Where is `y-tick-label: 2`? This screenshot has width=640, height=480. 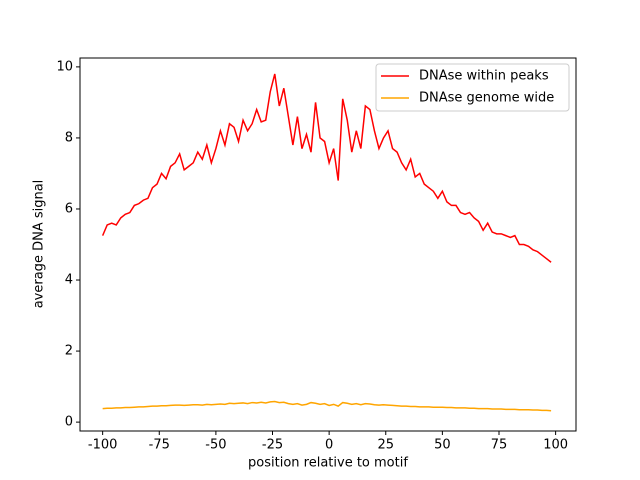
y-tick-label: 2 is located at coordinates (69, 351).